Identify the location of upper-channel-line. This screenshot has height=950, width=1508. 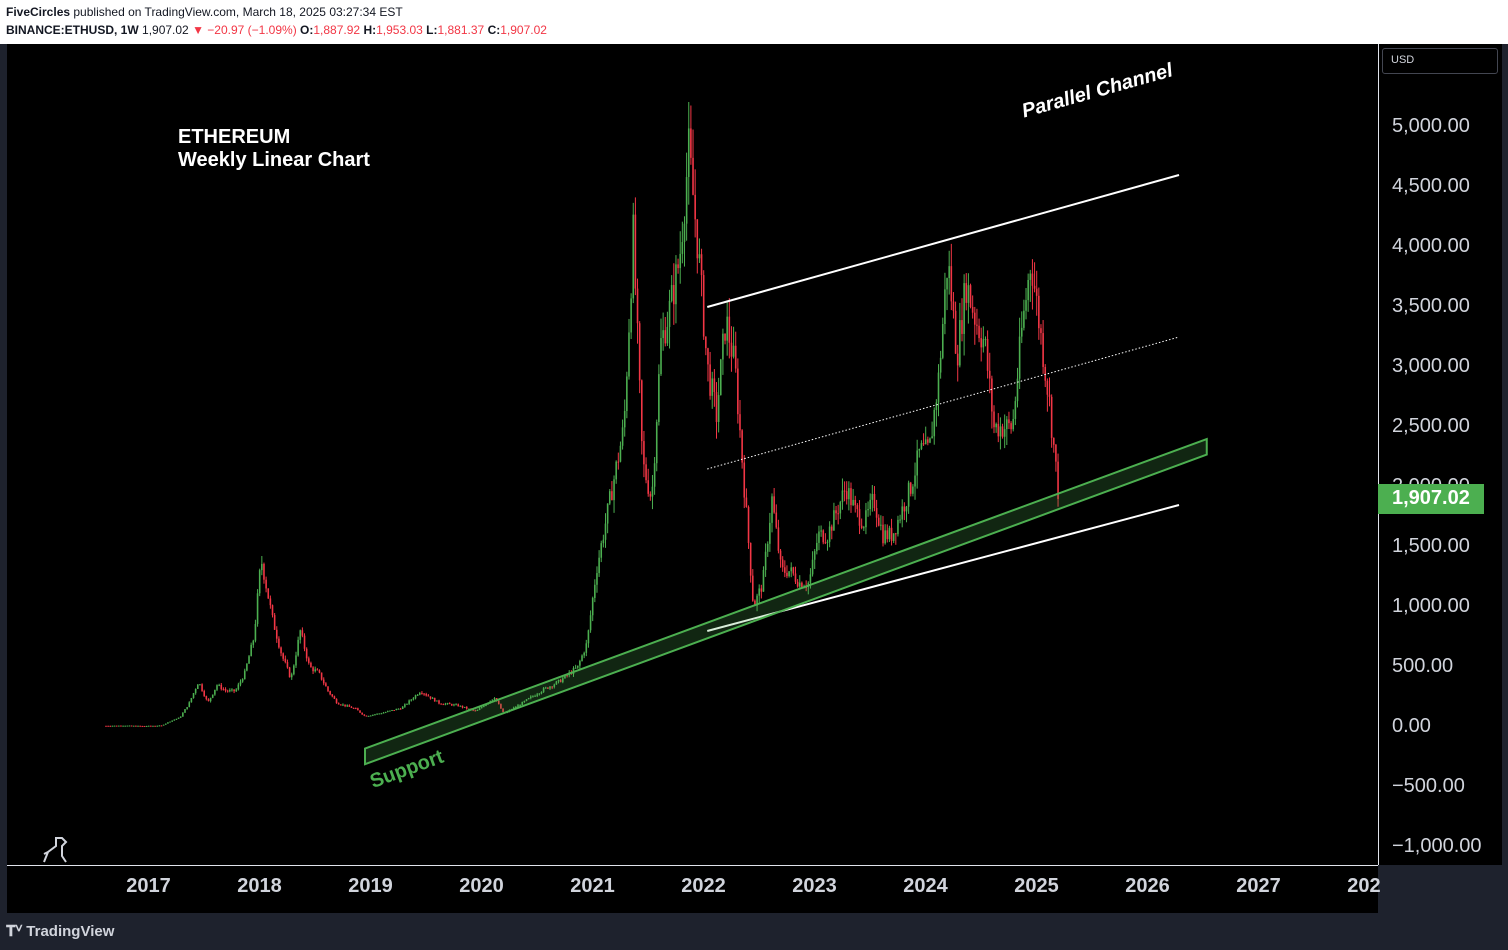
(943, 241).